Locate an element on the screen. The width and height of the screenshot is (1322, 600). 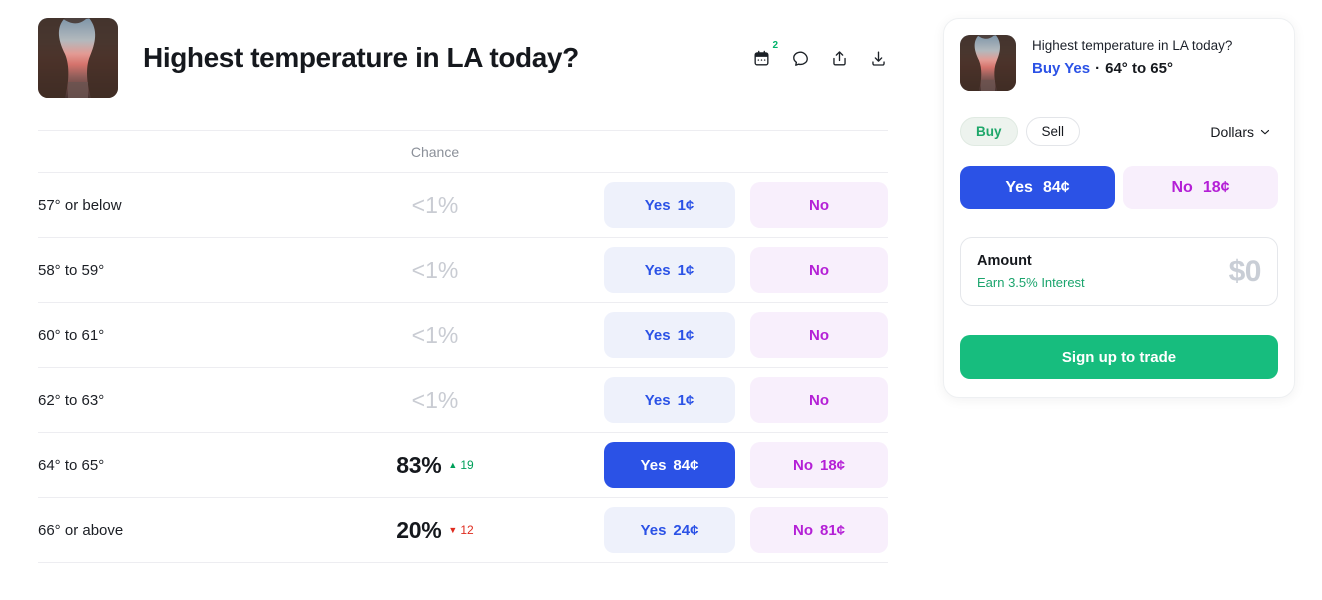
currency-dropdown: Dollars is located at coordinates (1241, 132).